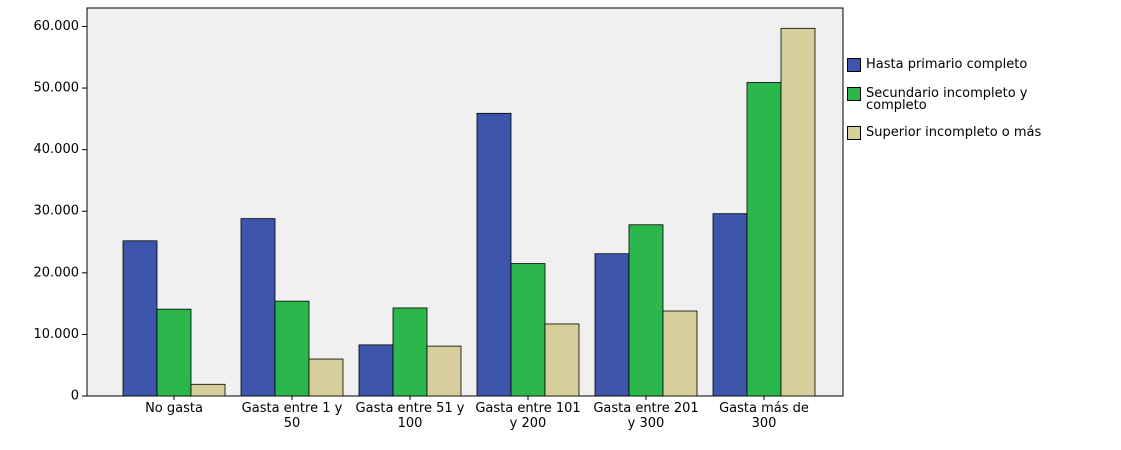  Describe the element at coordinates (75, 396) in the screenshot. I see `y-tick-label: 0` at that location.